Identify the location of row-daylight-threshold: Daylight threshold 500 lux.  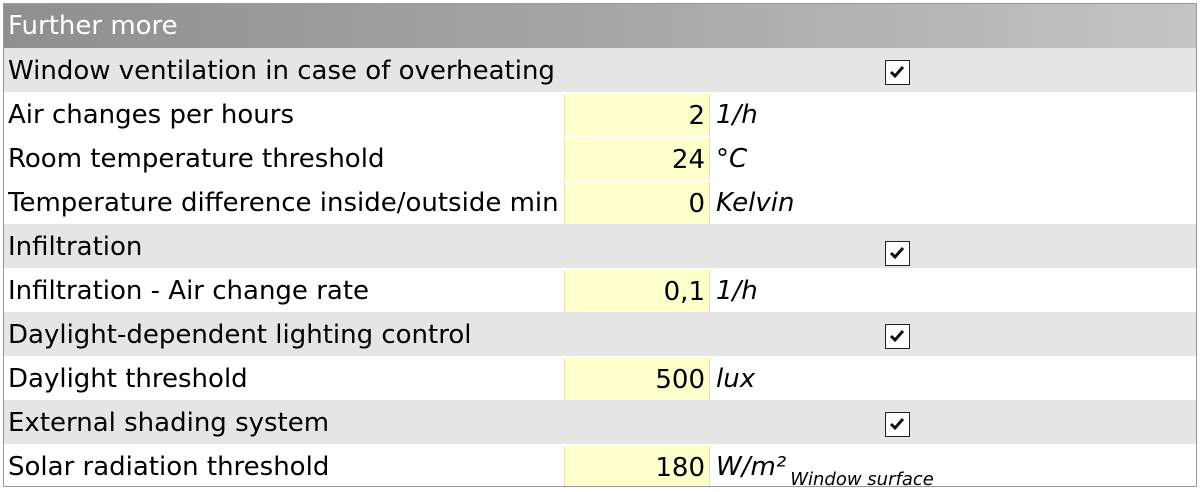
(600, 378).